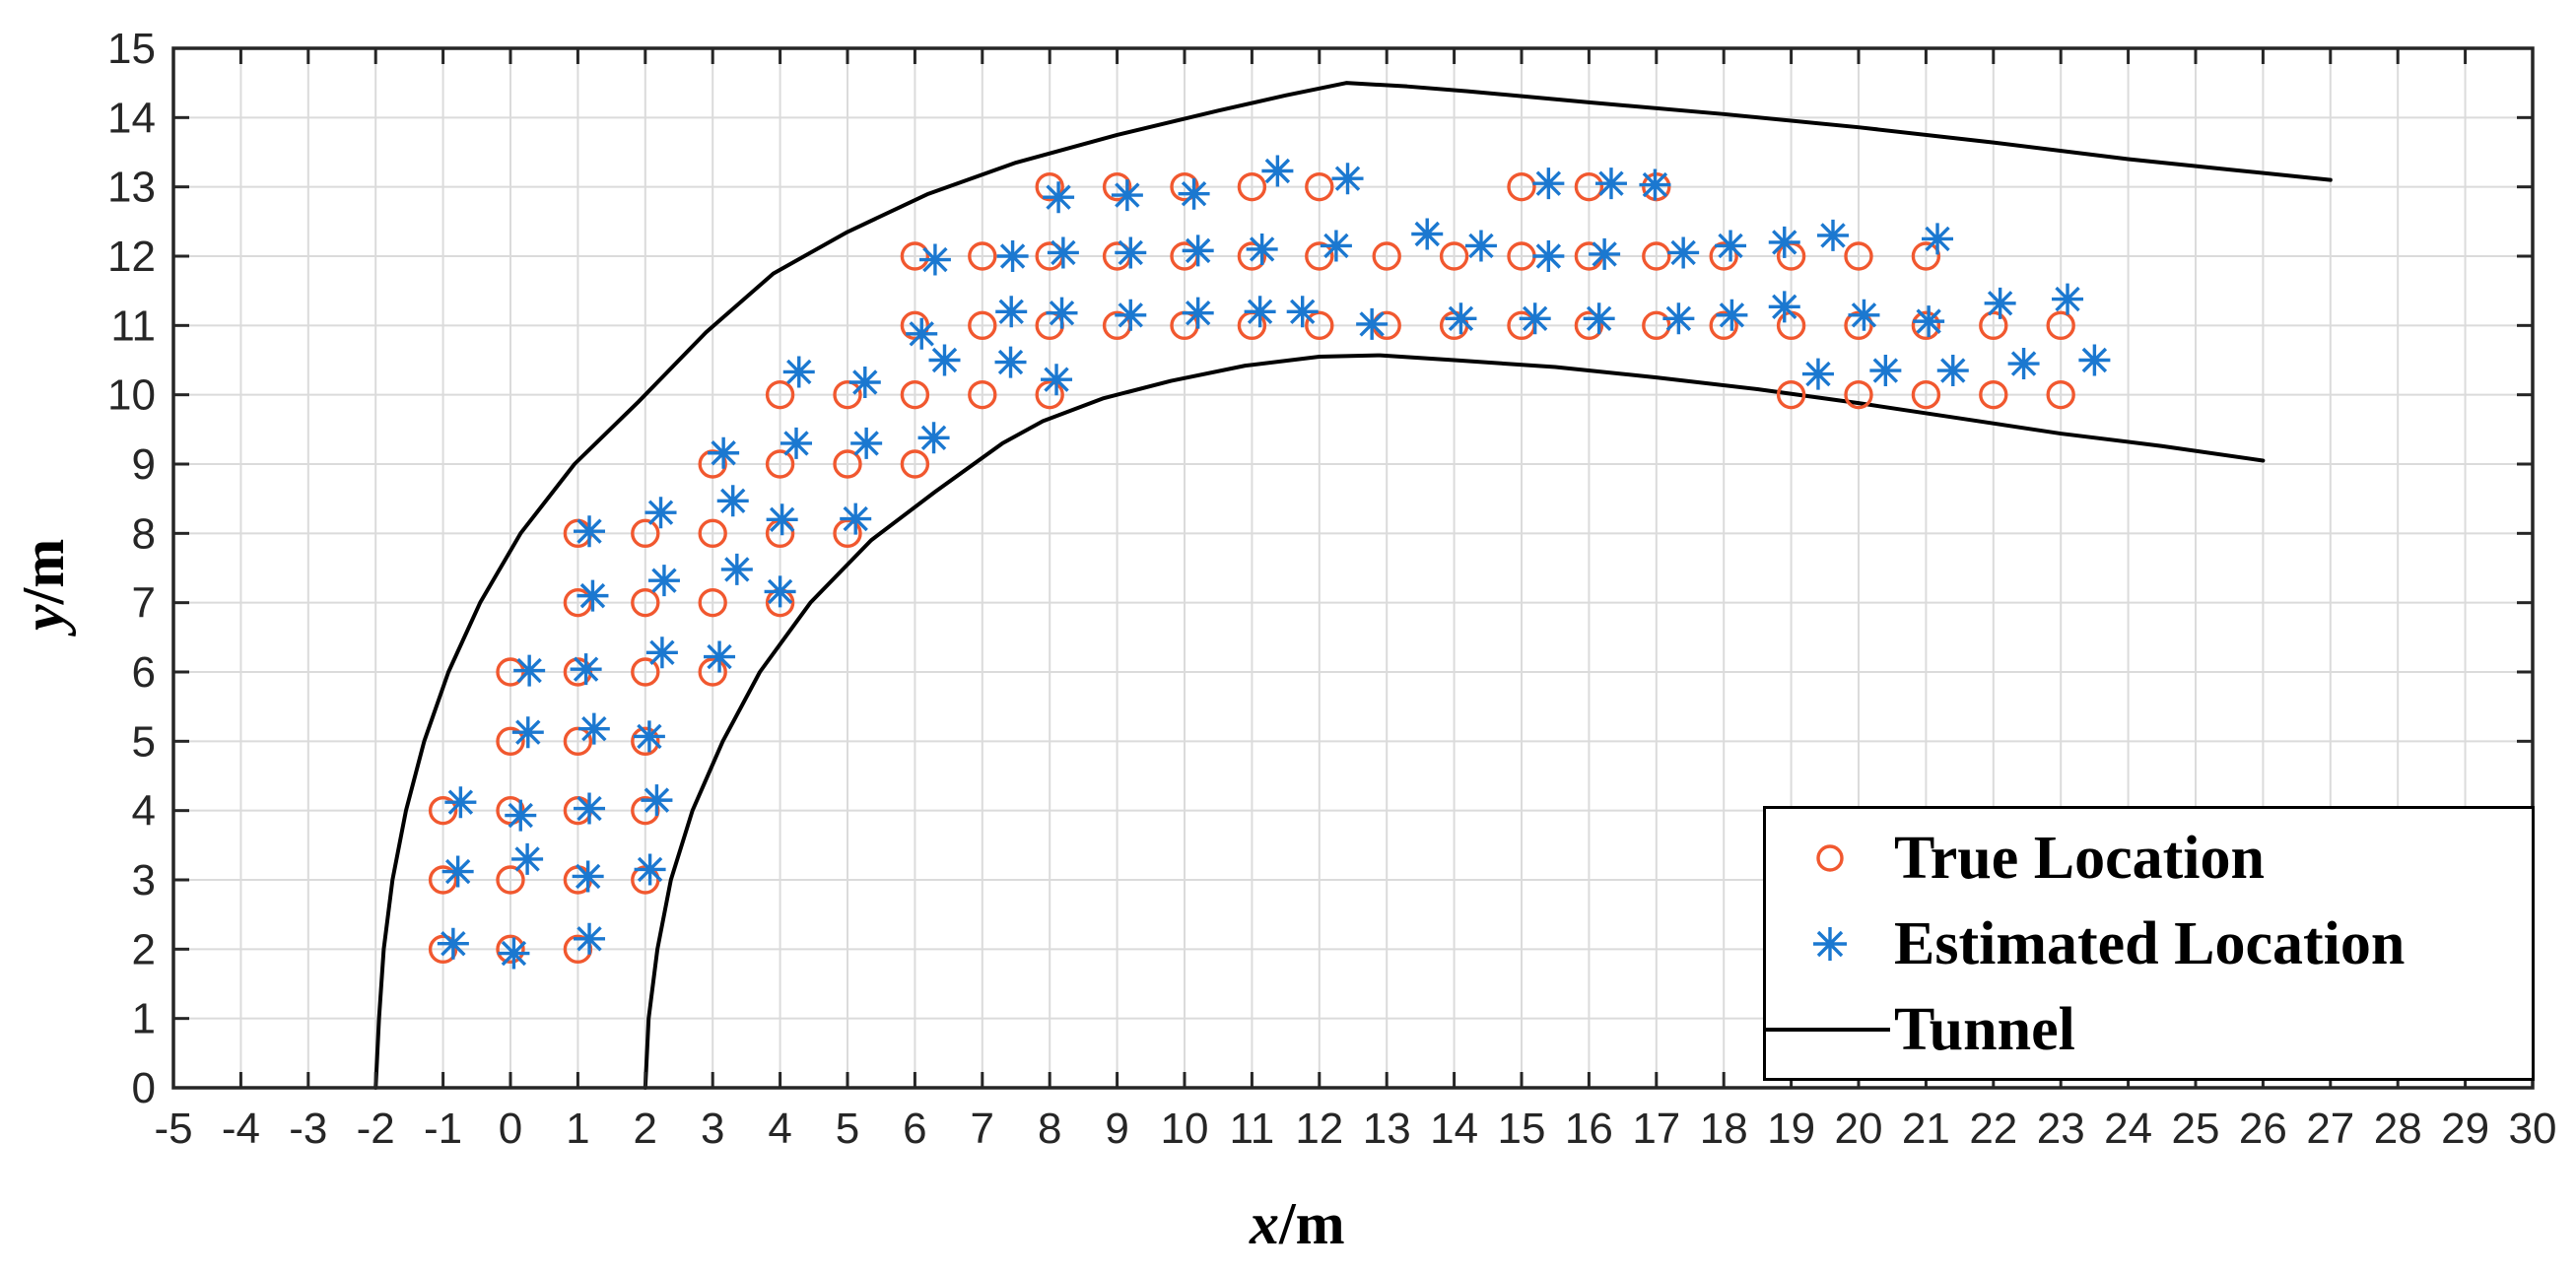 Image resolution: width=2576 pixels, height=1273 pixels. I want to click on x-tick-label: 3, so click(712, 1129).